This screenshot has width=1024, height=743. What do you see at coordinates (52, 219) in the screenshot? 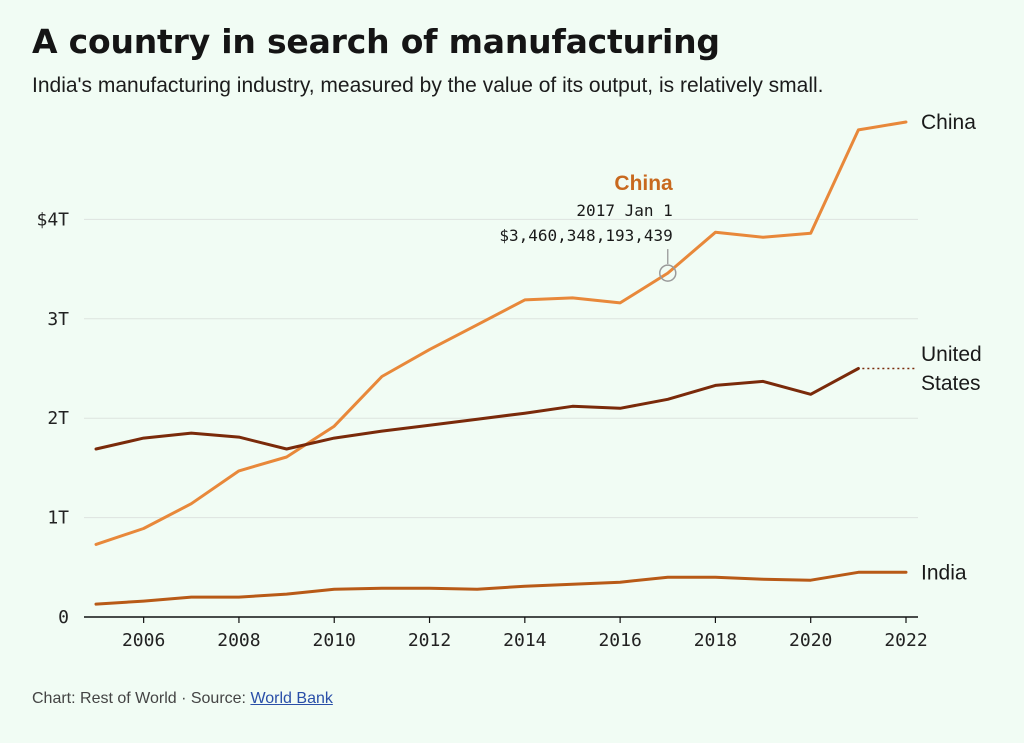
I see `y-tick-label: $4T` at bounding box center [52, 219].